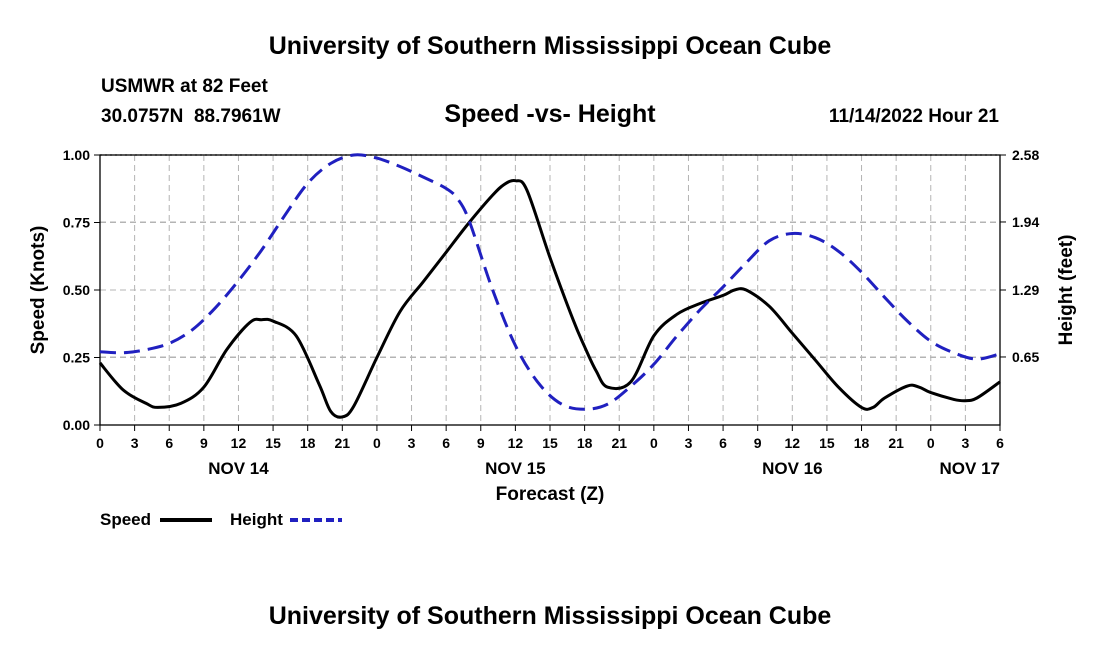 This screenshot has width=1100, height=650. Describe the element at coordinates (550, 494) in the screenshot. I see `x-axis-label: Forecast (Z)` at that location.